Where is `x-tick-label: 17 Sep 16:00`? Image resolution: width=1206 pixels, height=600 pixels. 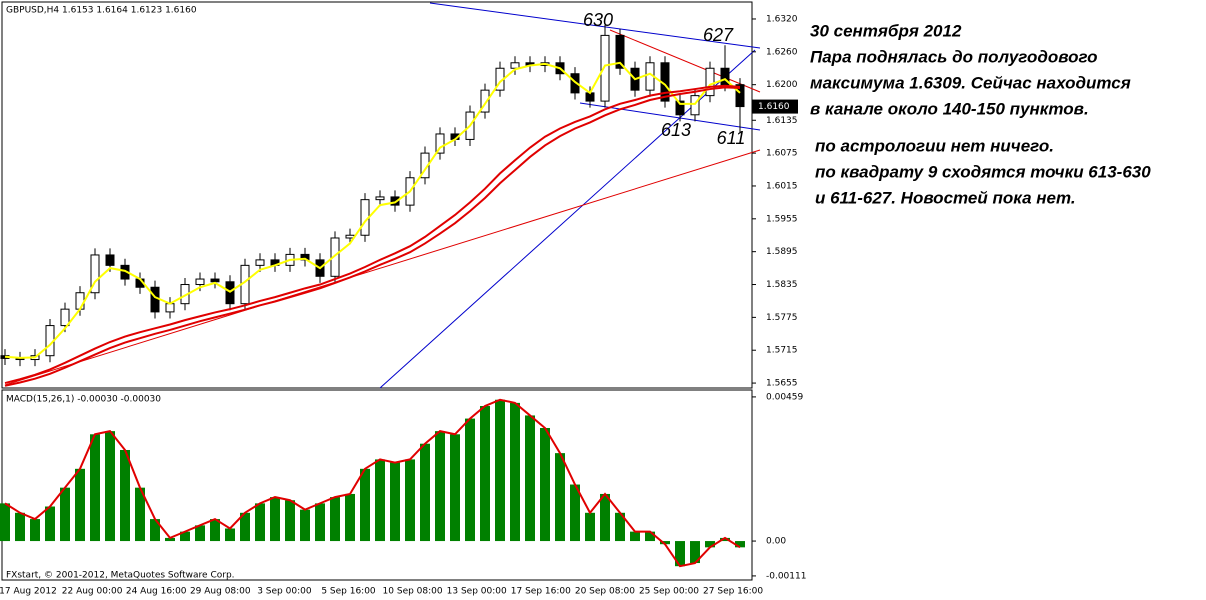 x-tick-label: 17 Sep 16:00 is located at coordinates (541, 592).